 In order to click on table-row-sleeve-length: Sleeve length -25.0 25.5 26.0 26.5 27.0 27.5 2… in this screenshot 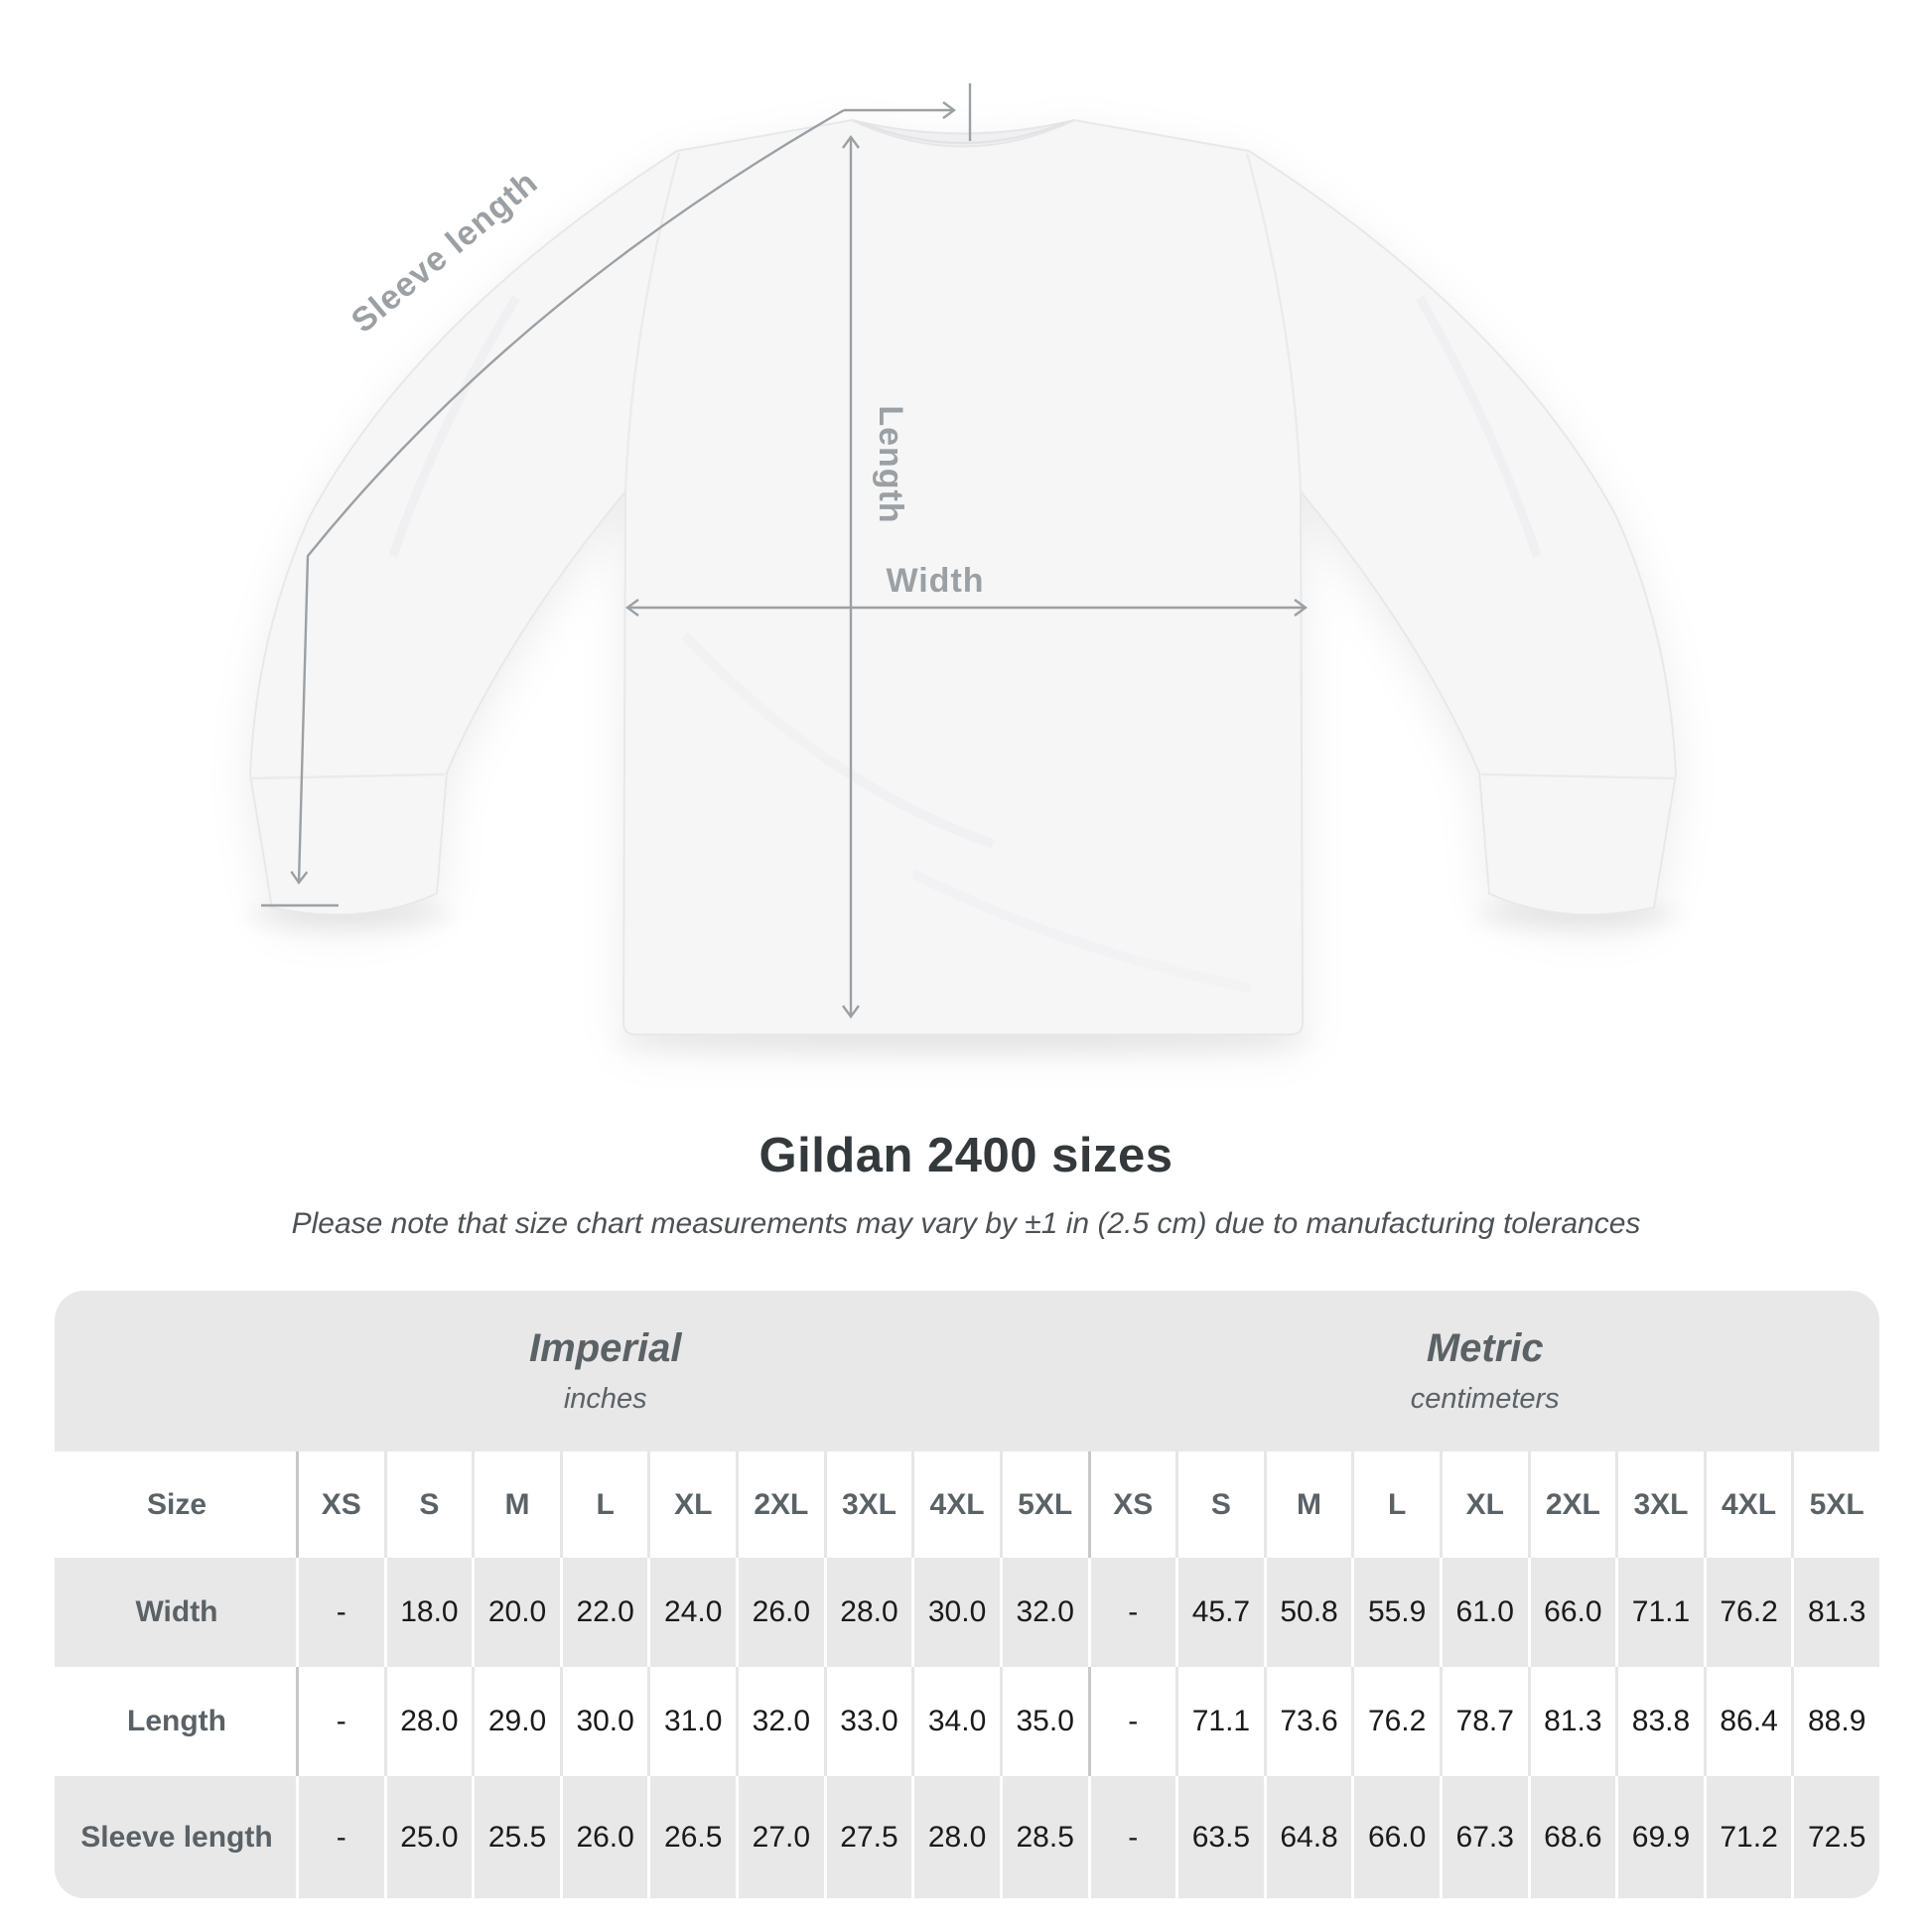, I will do `click(967, 1837)`.